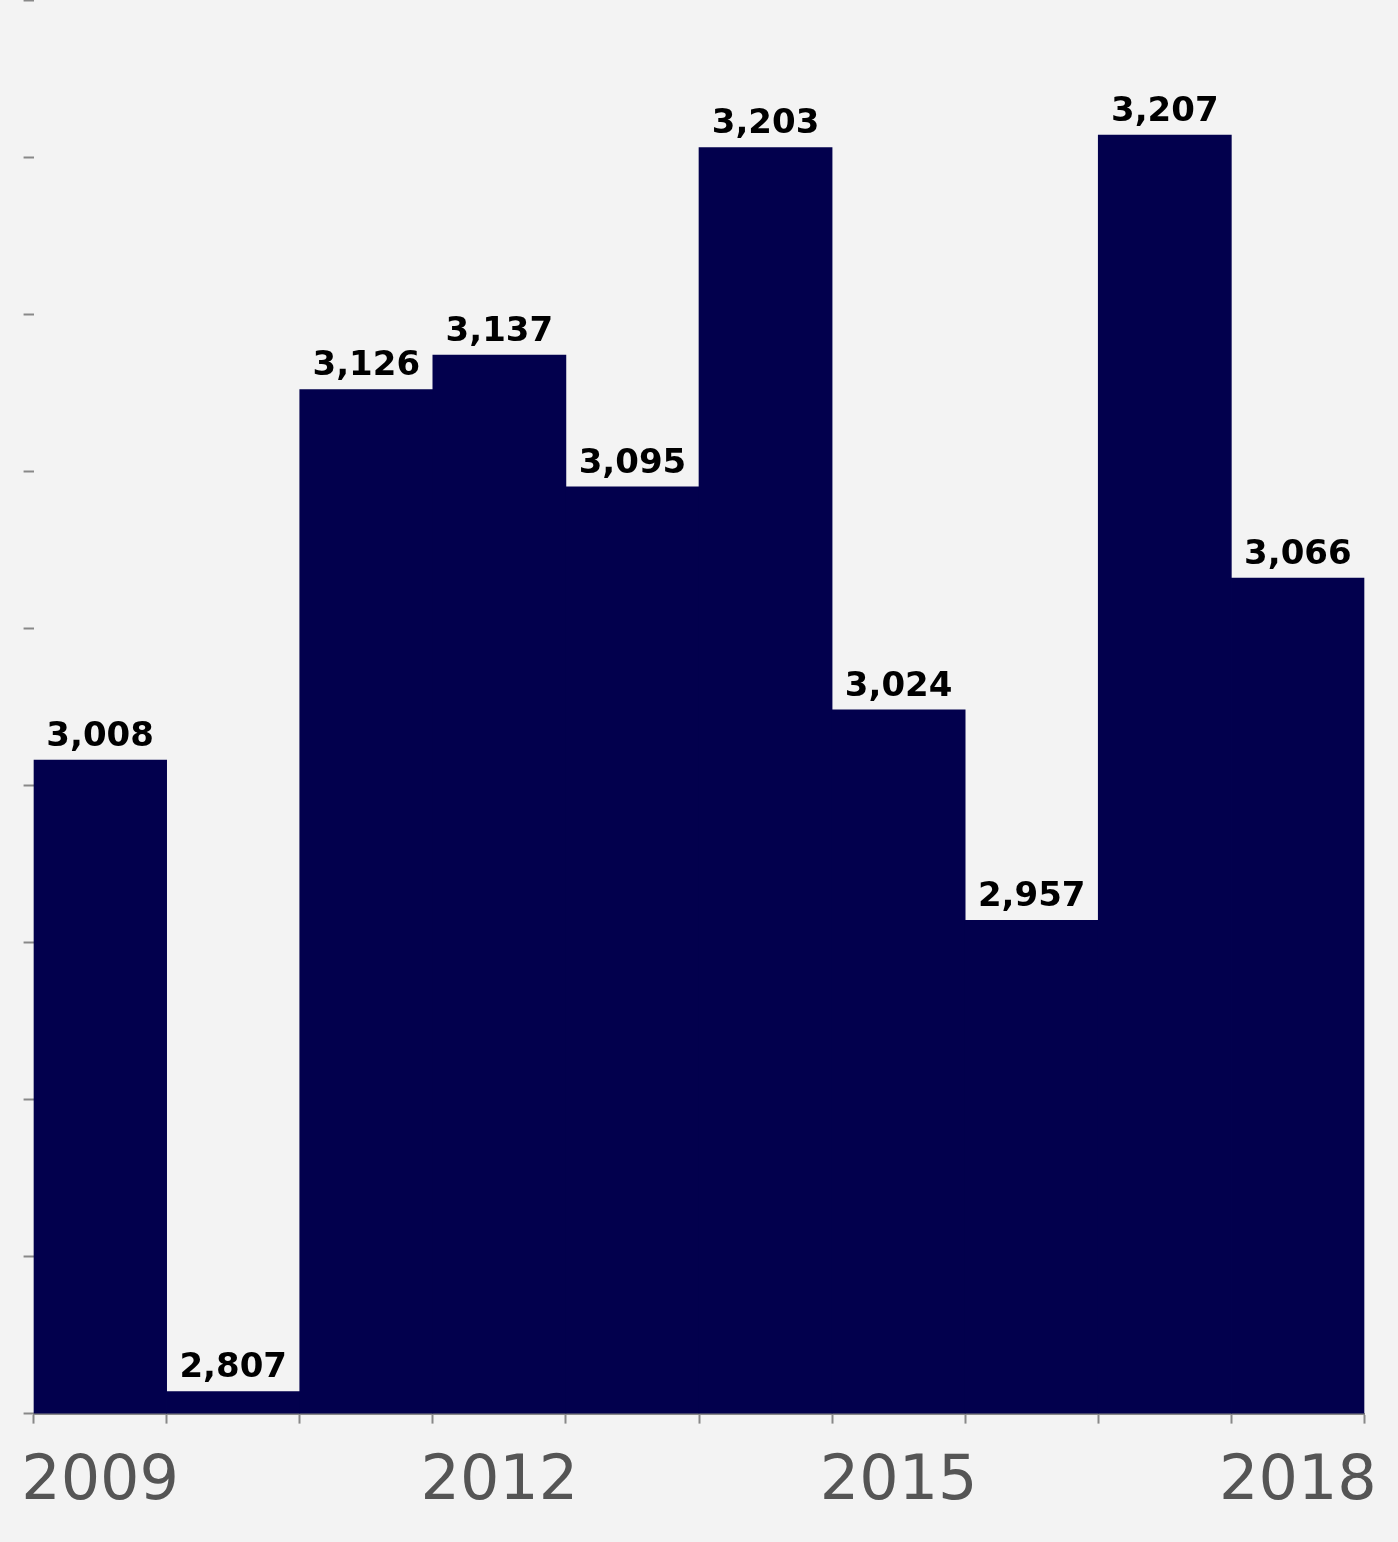  What do you see at coordinates (1165, 108) in the screenshot?
I see `data-label: 3,207` at bounding box center [1165, 108].